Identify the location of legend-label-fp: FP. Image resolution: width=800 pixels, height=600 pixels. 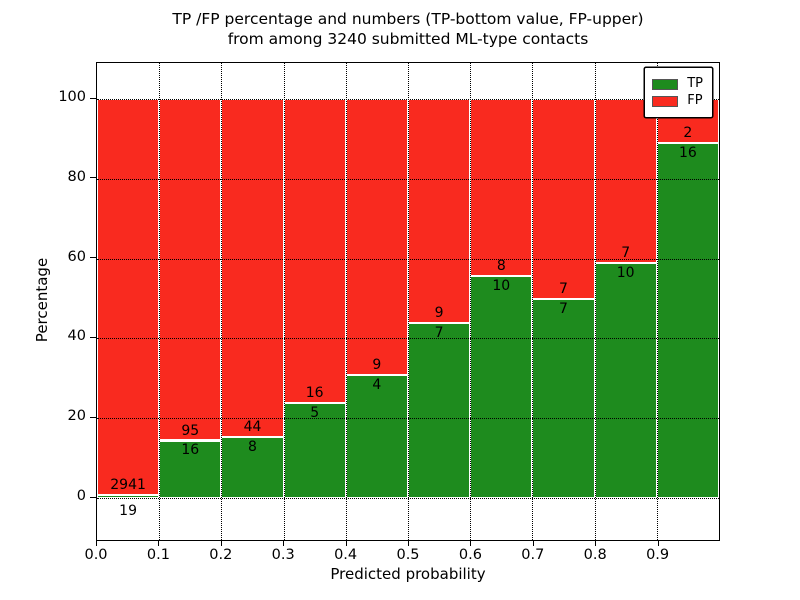
(695, 100).